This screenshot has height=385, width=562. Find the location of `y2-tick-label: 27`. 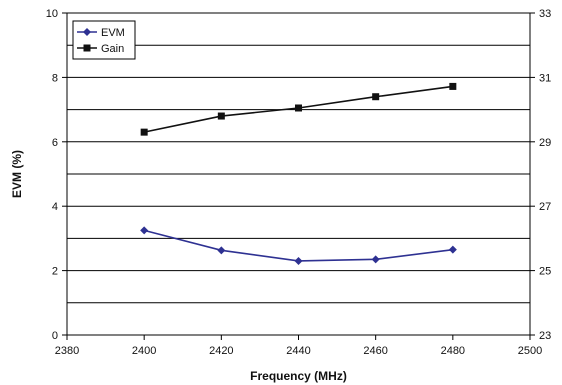

y2-tick-label: 27 is located at coordinates (545, 207).